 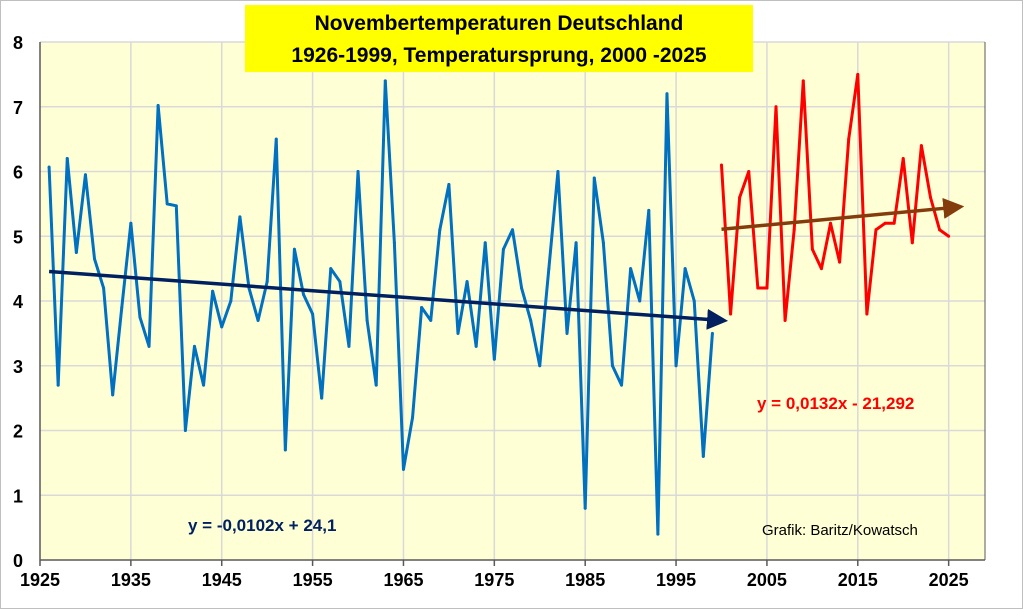 What do you see at coordinates (18, 302) in the screenshot?
I see `y-tick-label: 4` at bounding box center [18, 302].